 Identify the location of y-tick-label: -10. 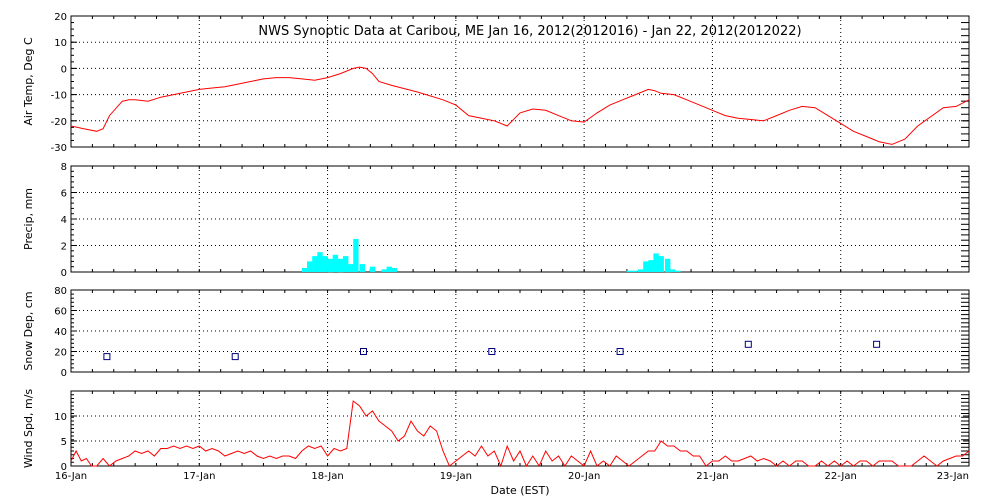
(59, 96).